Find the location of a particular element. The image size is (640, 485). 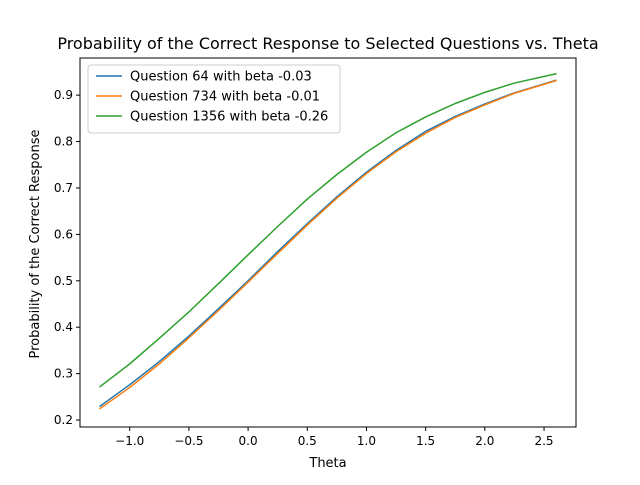

y-tick-label: 0.2 is located at coordinates (63, 420).